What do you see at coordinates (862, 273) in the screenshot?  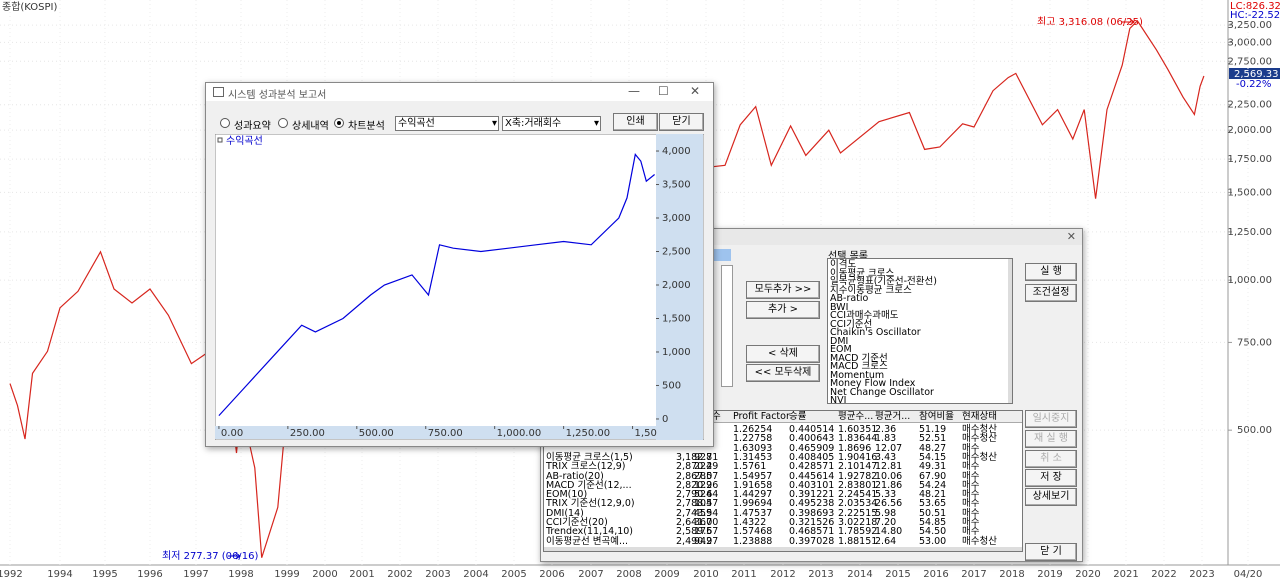 I see `list-item: 이동평균 크로스` at bounding box center [862, 273].